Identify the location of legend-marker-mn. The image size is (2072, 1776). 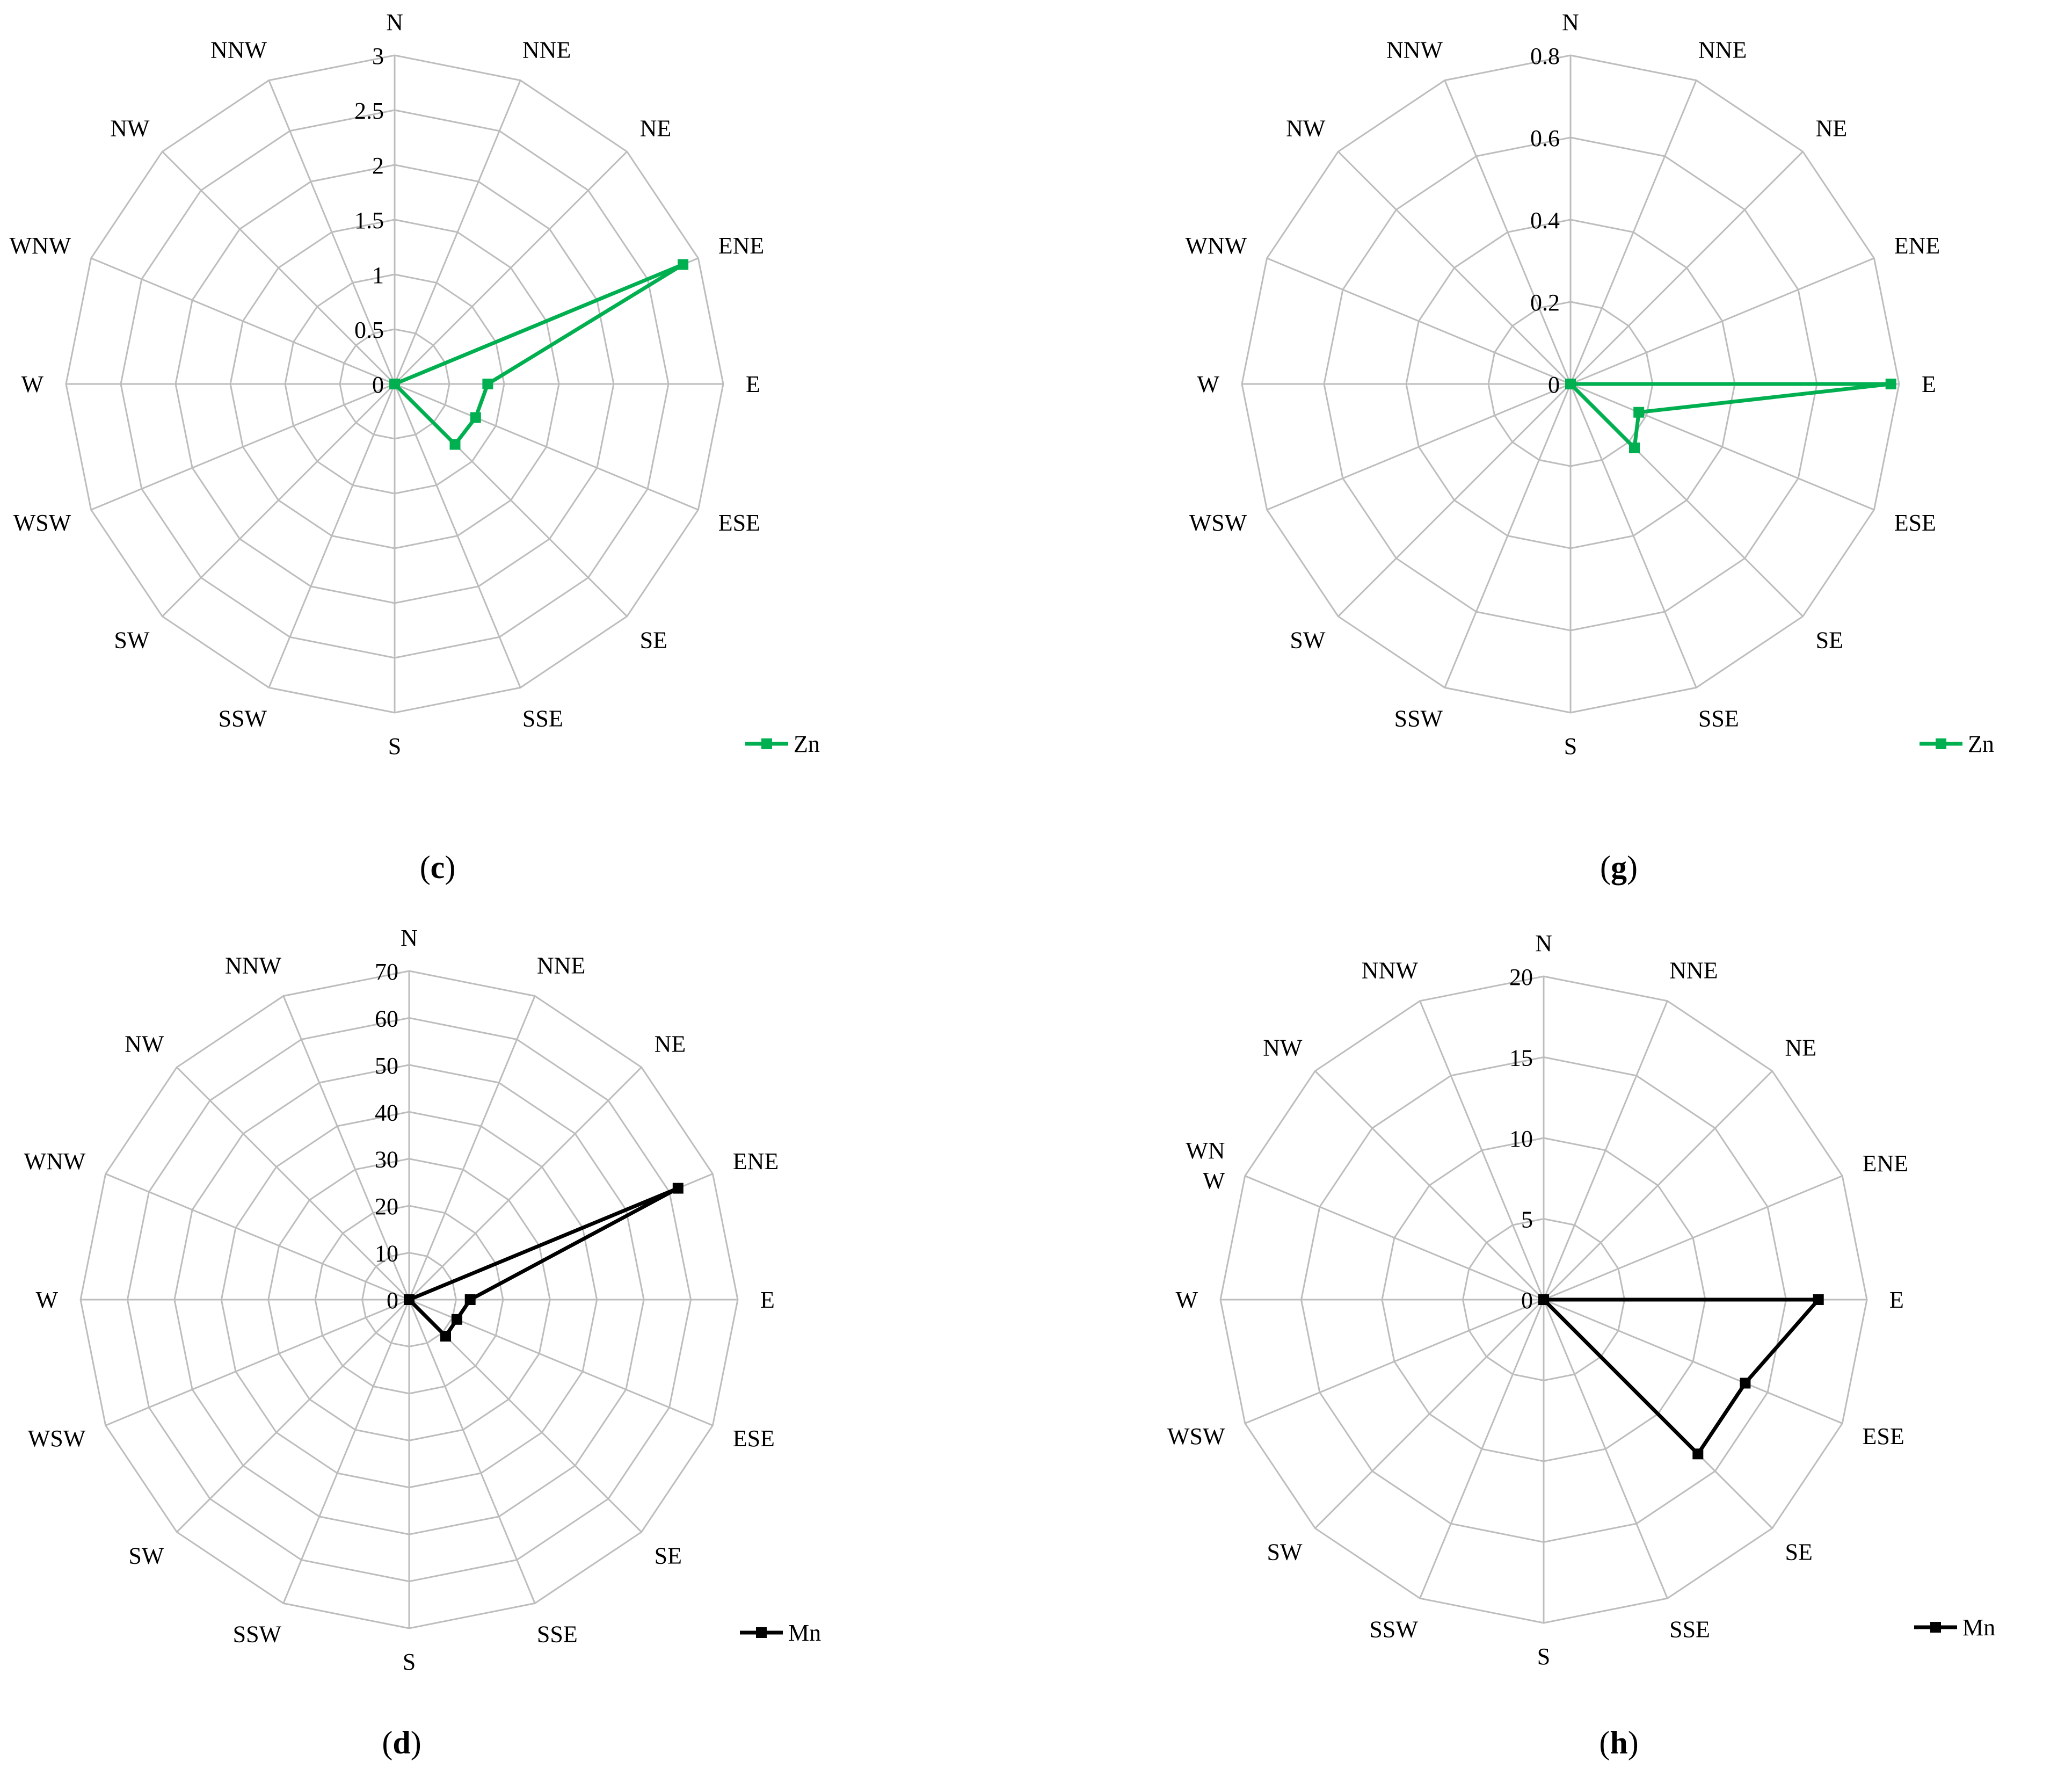
(761, 1632).